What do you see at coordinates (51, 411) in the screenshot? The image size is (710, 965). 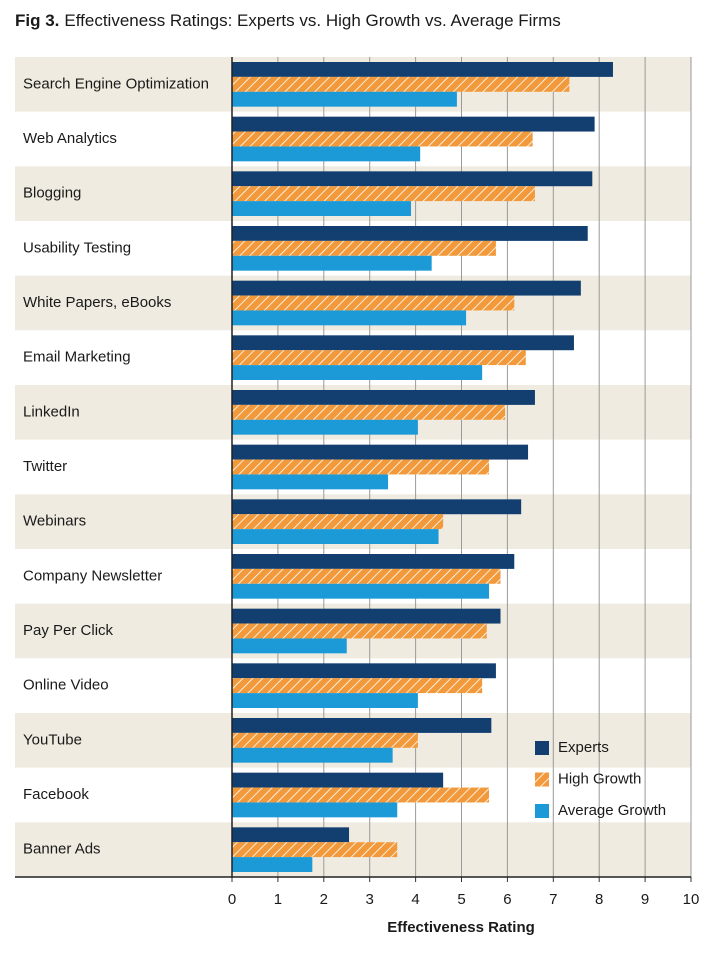 I see `category-label: LinkedIn` at bounding box center [51, 411].